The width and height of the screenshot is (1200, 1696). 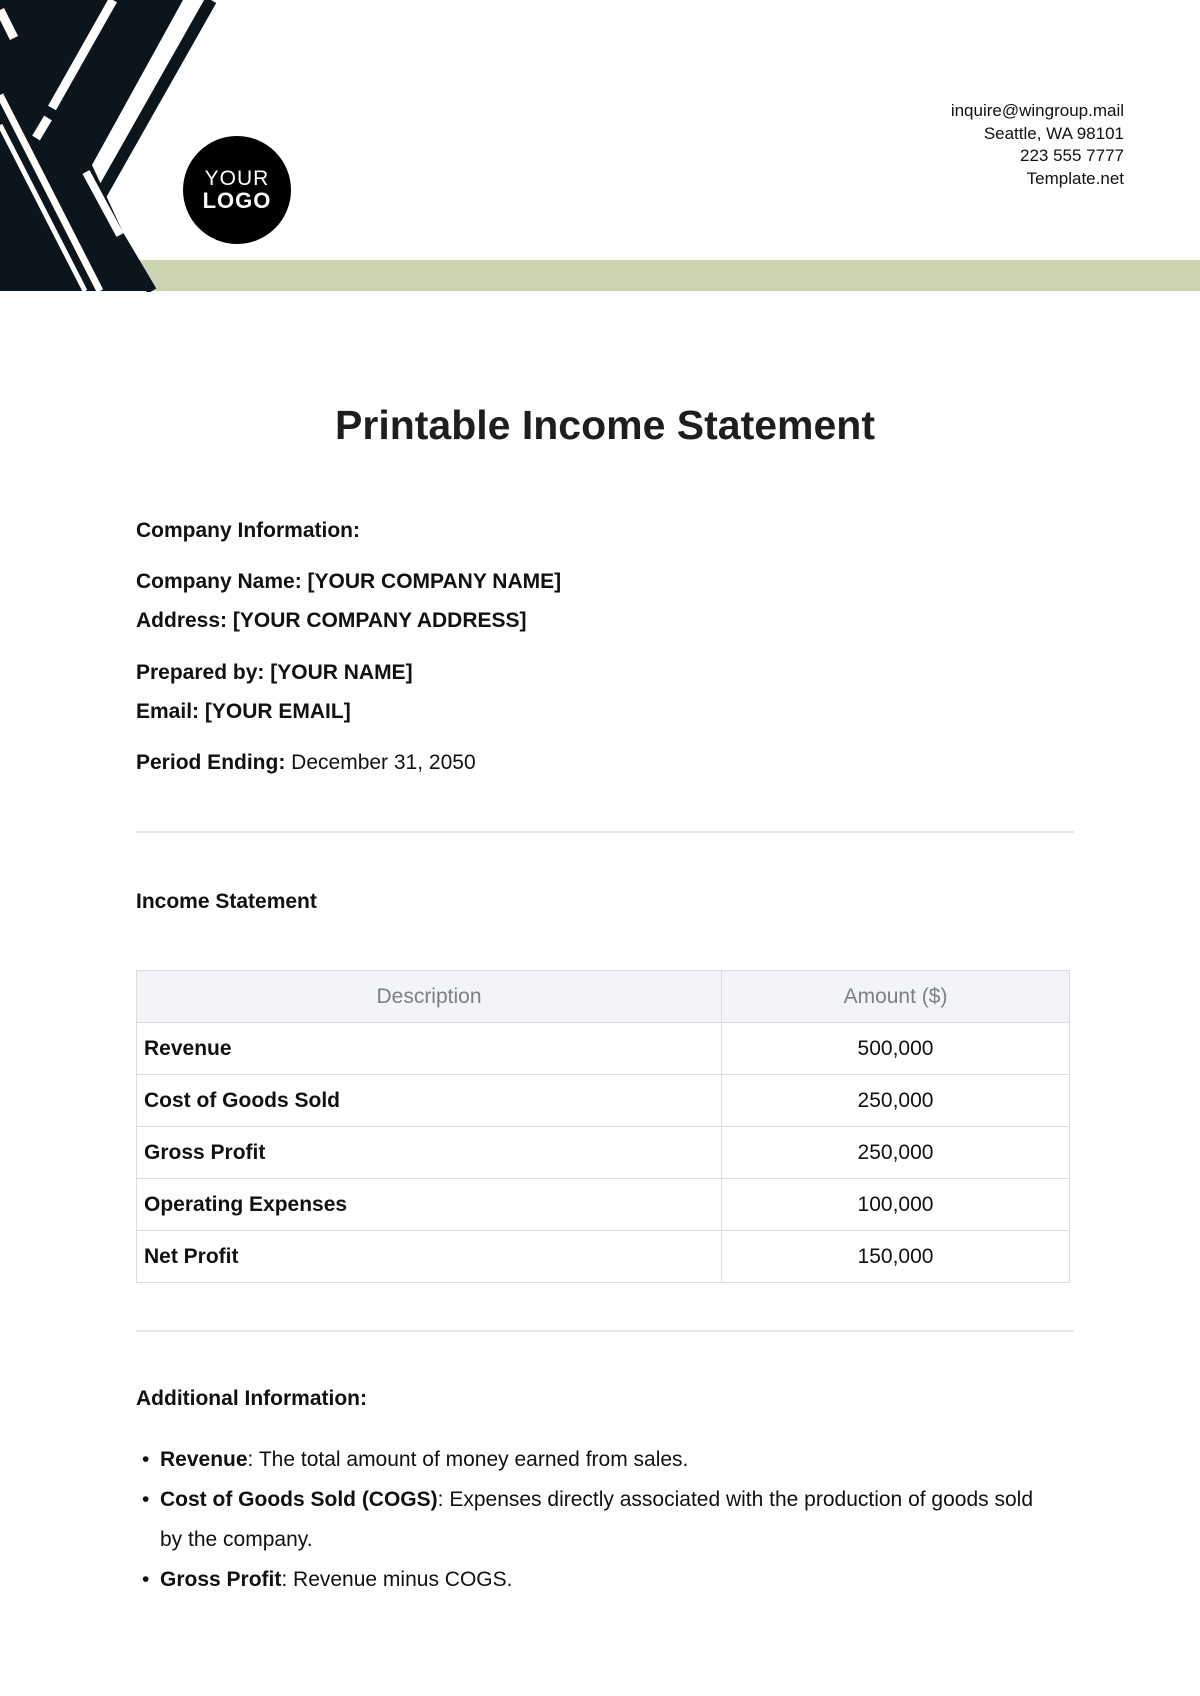 I want to click on row-description: Gross Profit, so click(x=429, y=1152).